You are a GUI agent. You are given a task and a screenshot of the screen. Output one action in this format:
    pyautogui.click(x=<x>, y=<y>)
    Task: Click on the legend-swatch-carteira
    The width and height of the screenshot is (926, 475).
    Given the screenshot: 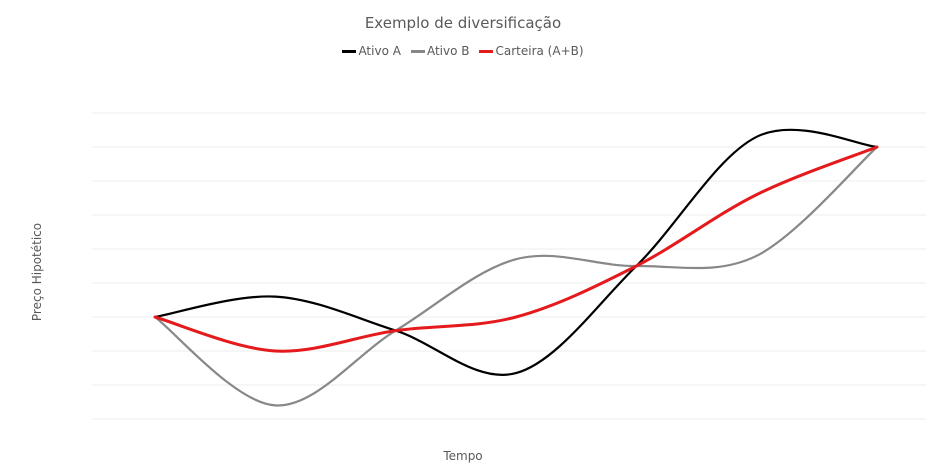 What is the action you would take?
    pyautogui.click(x=486, y=51)
    